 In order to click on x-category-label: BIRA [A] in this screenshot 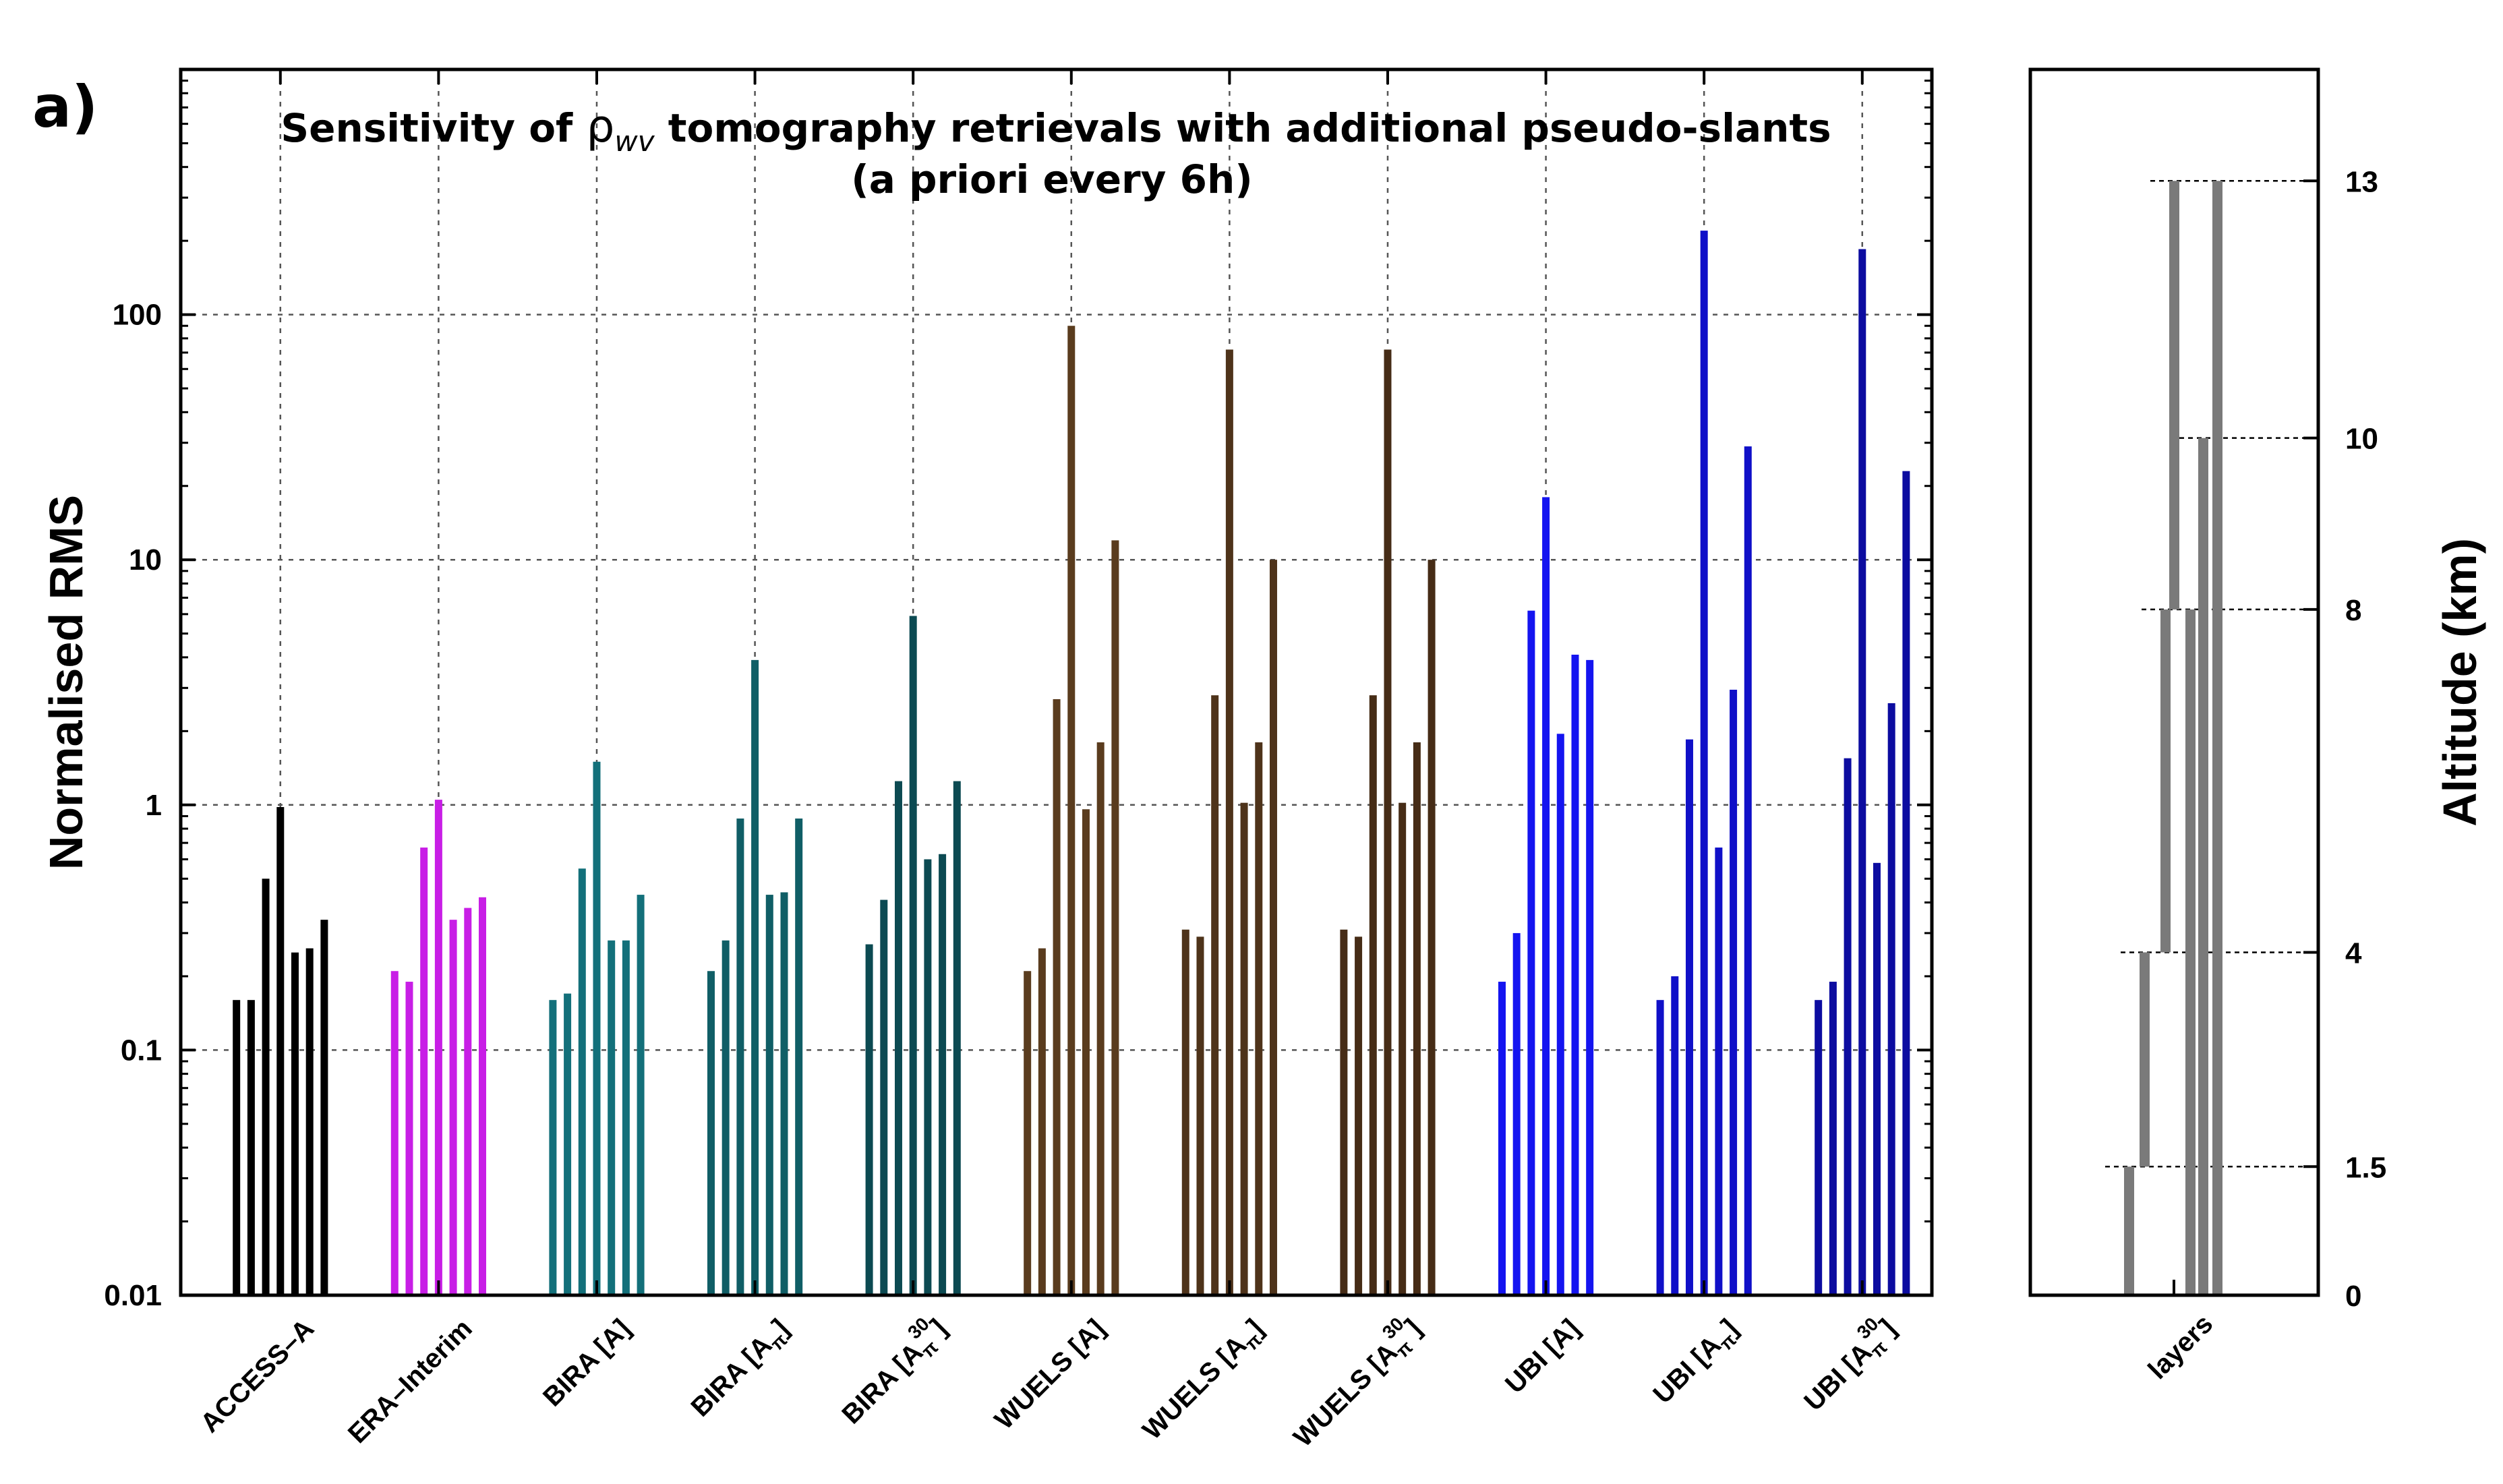, I will do `click(586, 1362)`.